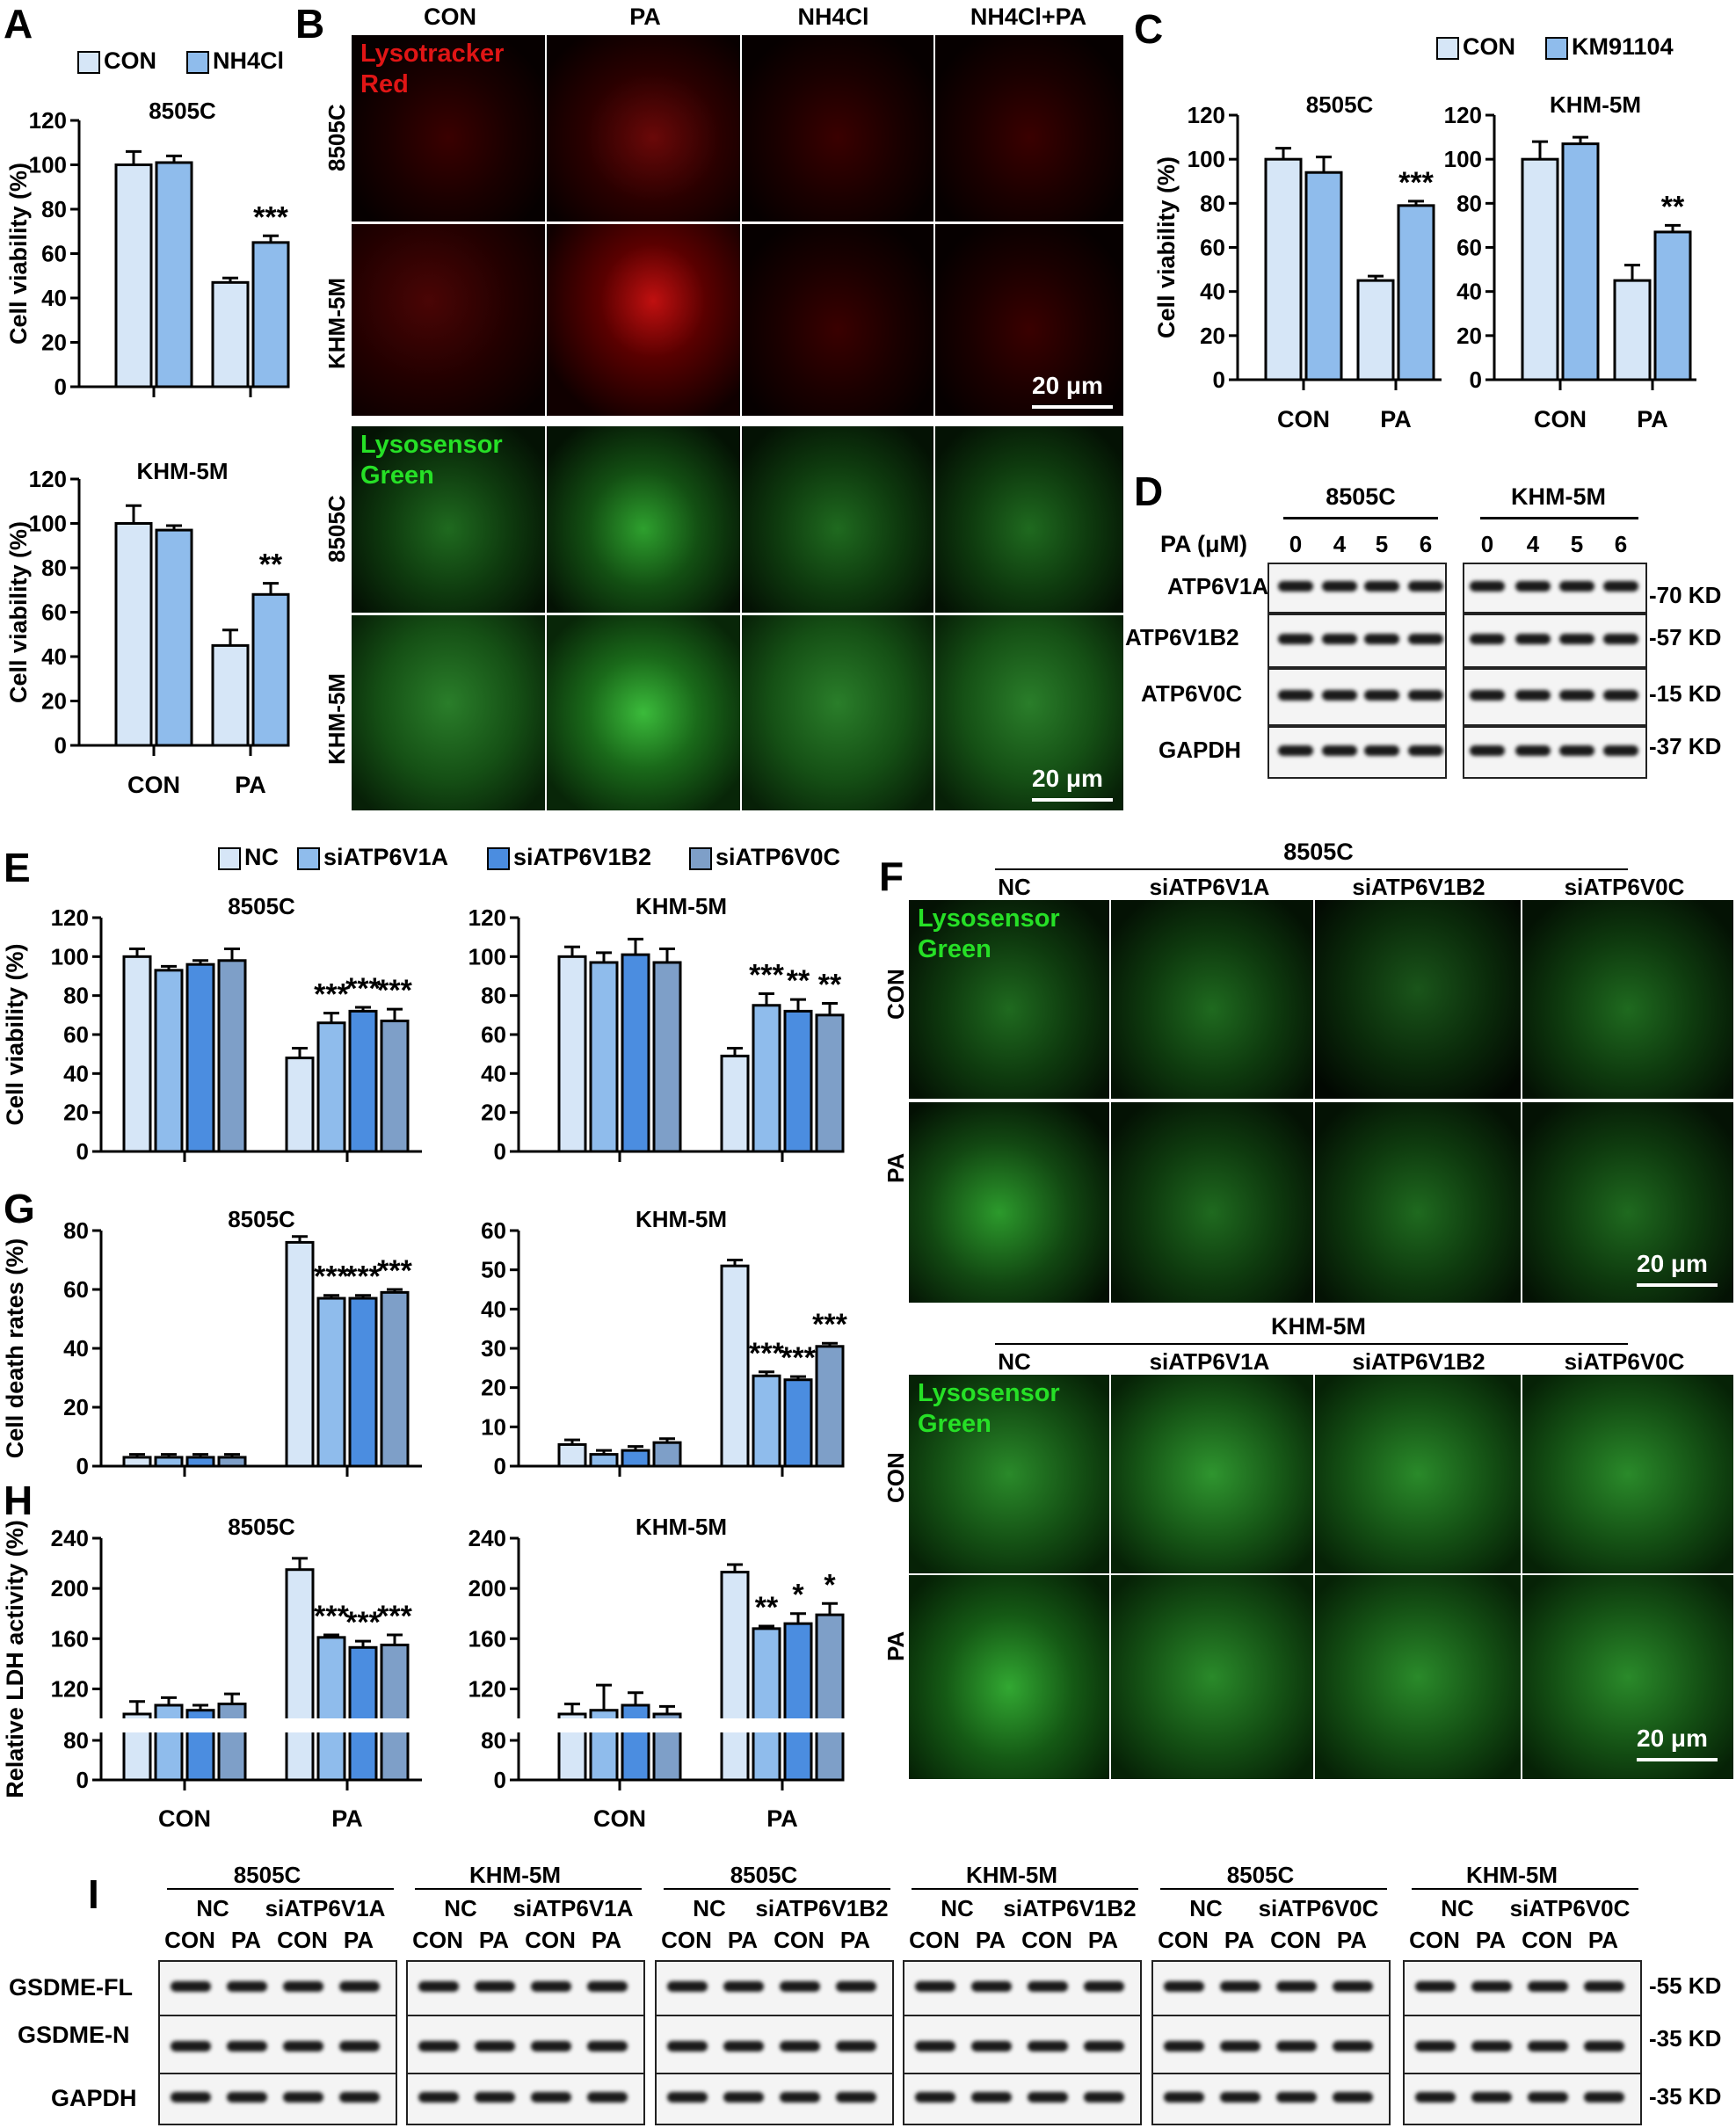 This screenshot has height=2128, width=1736. What do you see at coordinates (309, 858) in the screenshot?
I see `legend-swatch-v1a` at bounding box center [309, 858].